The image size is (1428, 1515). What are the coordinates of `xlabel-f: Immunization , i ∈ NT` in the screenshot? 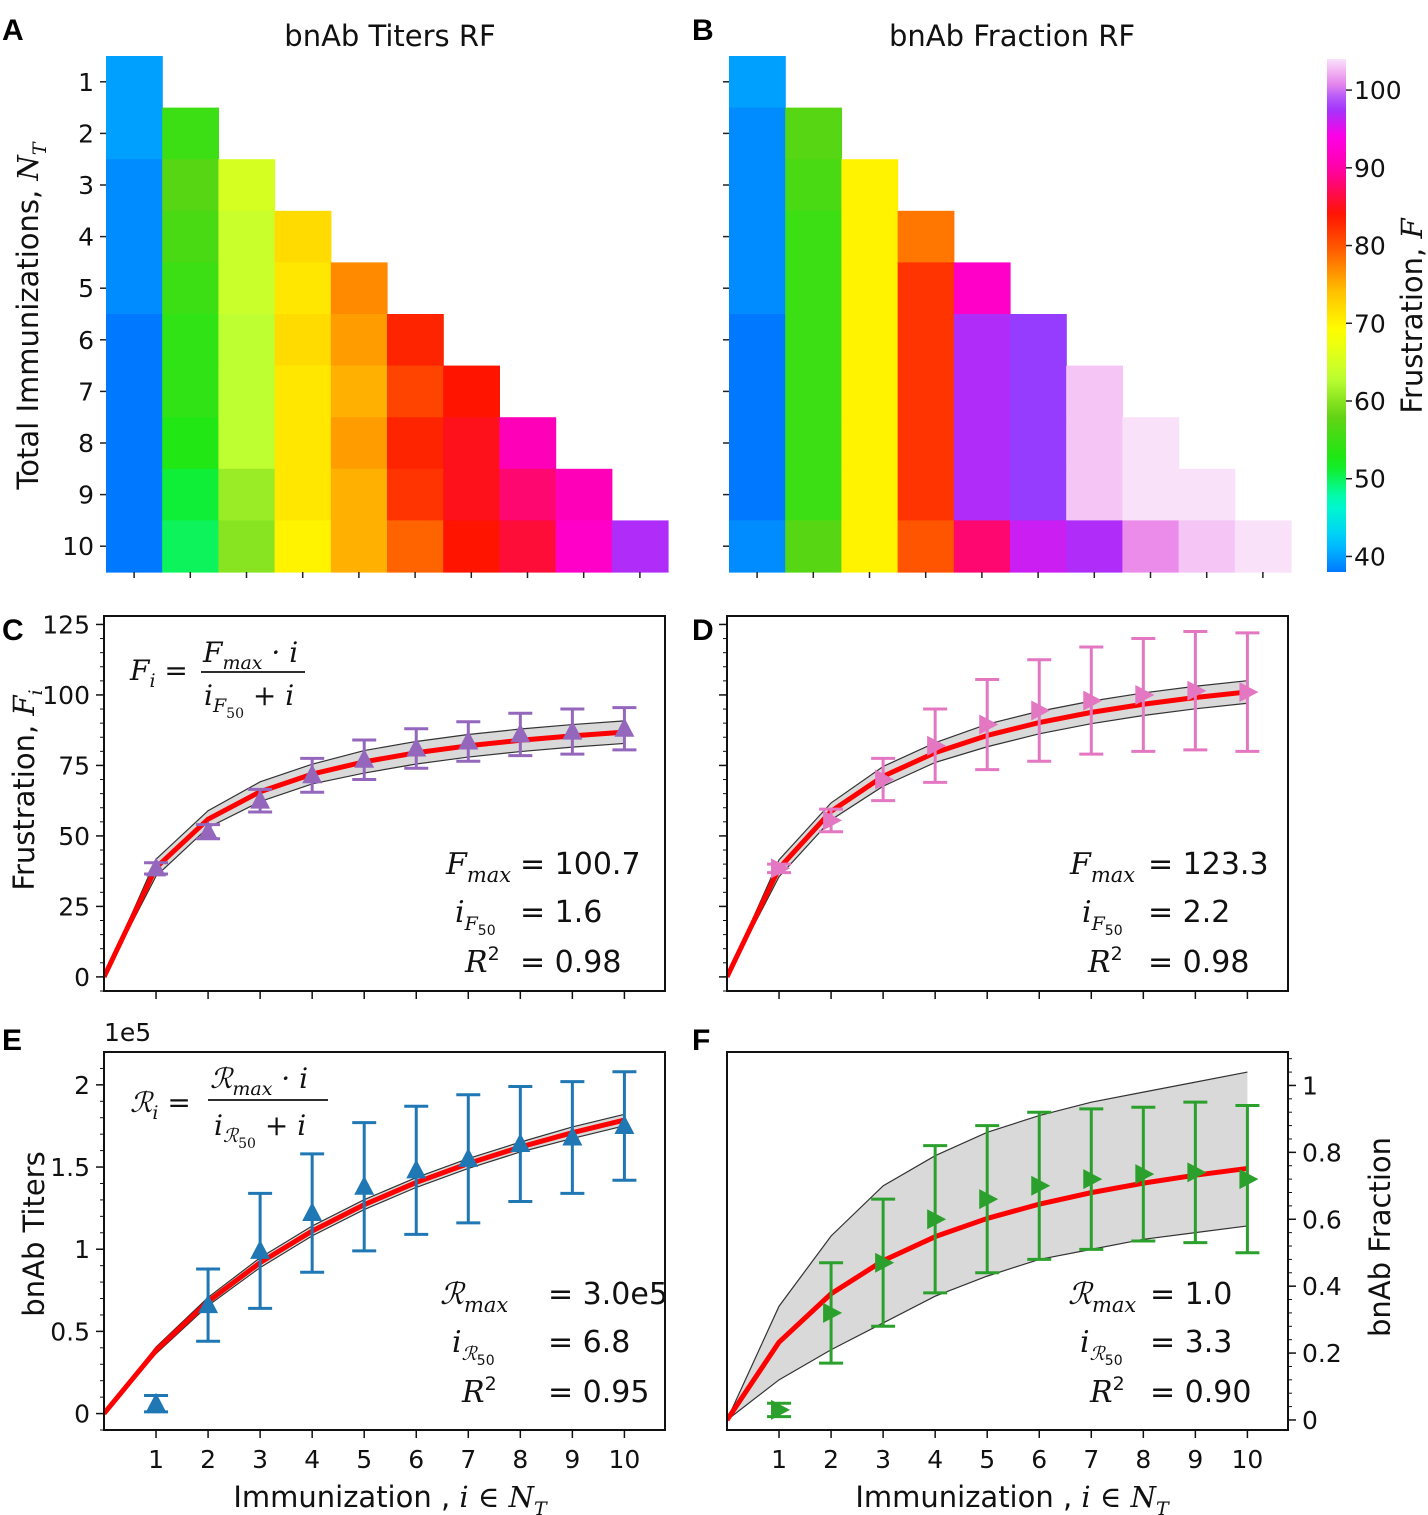 It's located at (1012, 1497).